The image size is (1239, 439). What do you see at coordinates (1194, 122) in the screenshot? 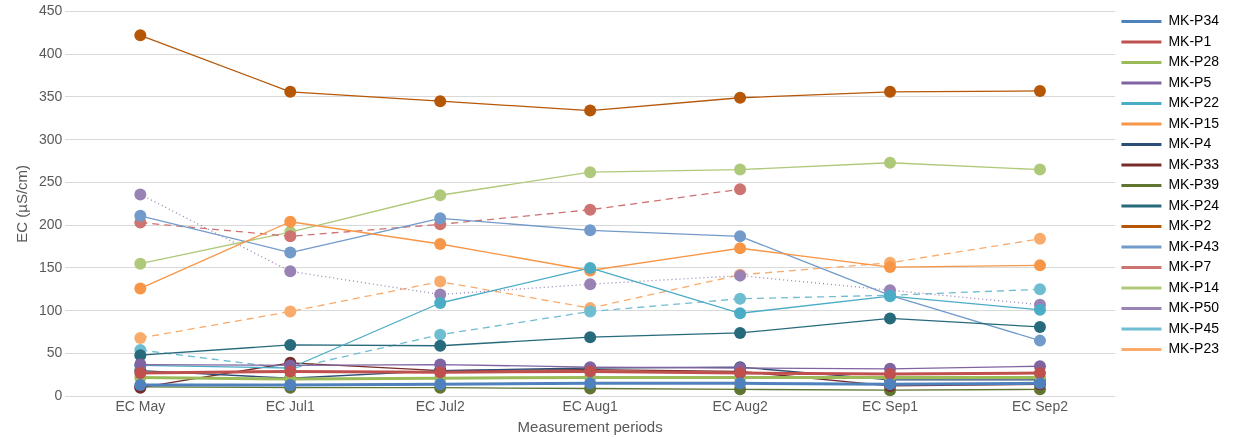
I see `legend-label: MK-P15` at bounding box center [1194, 122].